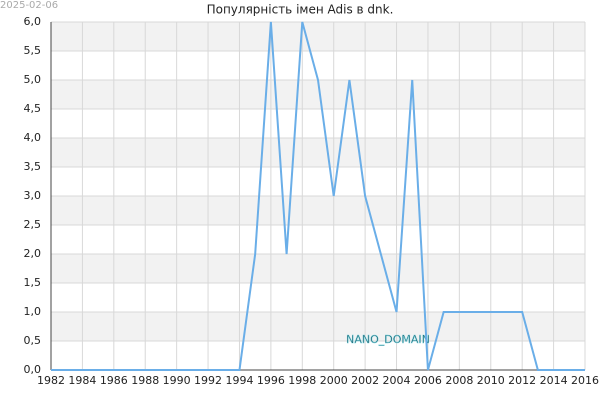  I want to click on y-tick-label: 0,0, so click(33, 369).